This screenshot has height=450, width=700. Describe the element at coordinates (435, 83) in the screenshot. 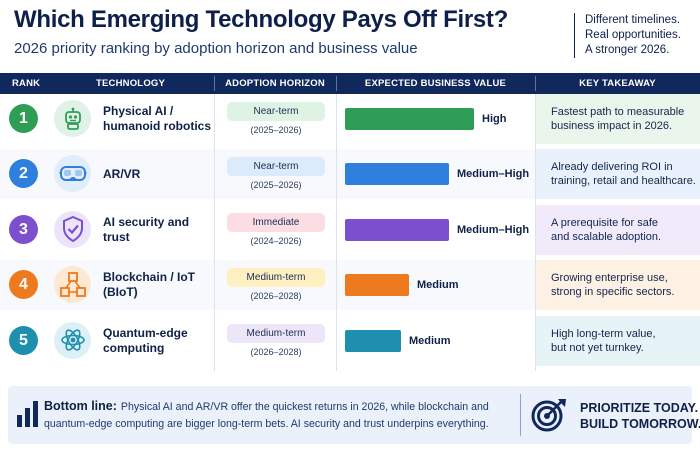

I see `column-header-value: EXPECTED BUSINESS VALUE` at that location.